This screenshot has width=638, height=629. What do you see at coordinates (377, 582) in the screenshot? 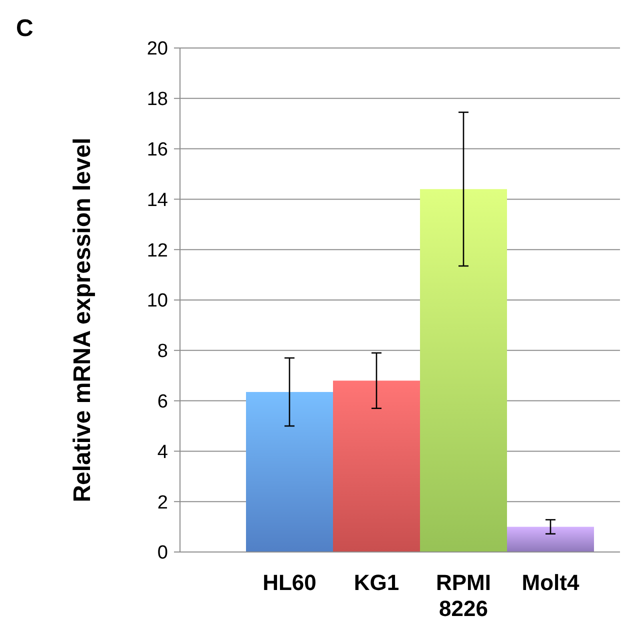
I see `x-tick-label: KG1` at bounding box center [377, 582].